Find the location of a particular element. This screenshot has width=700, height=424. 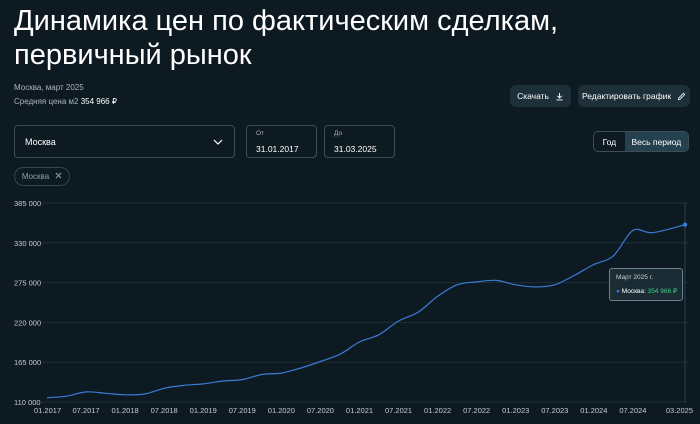

average-price-label: Средняя цена м2 is located at coordinates (46, 101).